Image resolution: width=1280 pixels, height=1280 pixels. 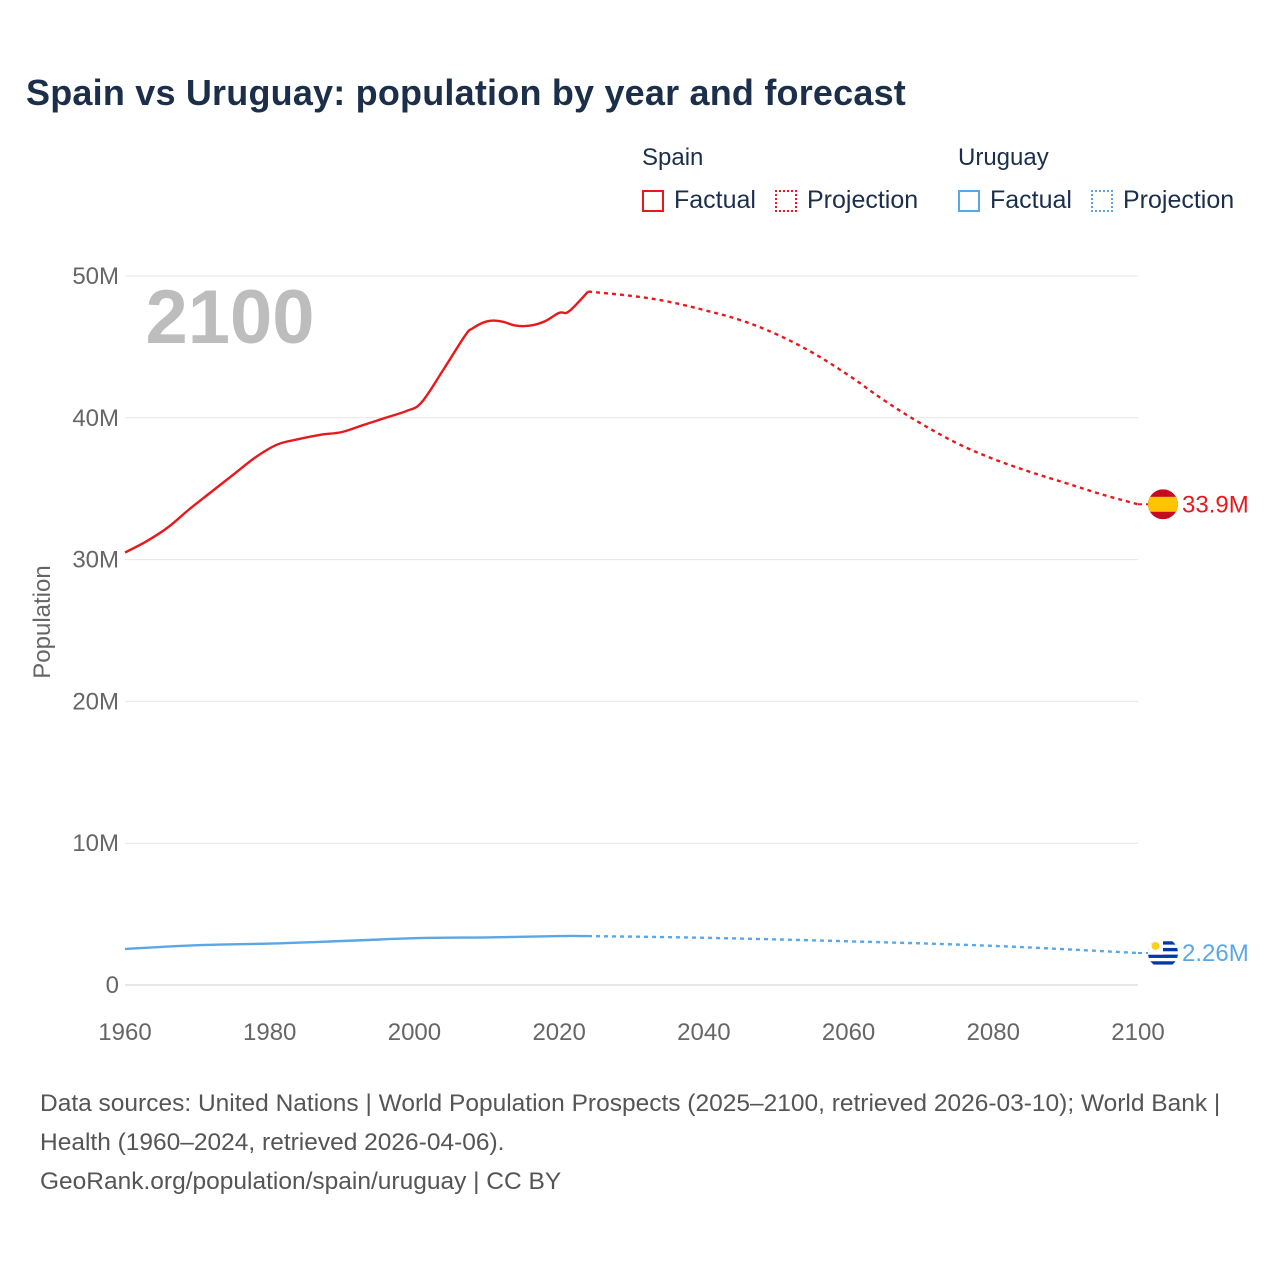 What do you see at coordinates (993, 1032) in the screenshot?
I see `x-tick-label: 2080` at bounding box center [993, 1032].